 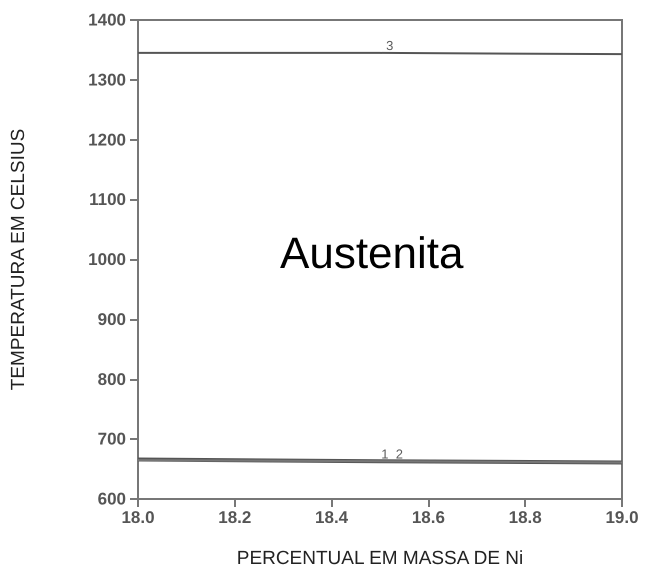 What do you see at coordinates (112, 439) in the screenshot?
I see `y-tick-label: 700` at bounding box center [112, 439].